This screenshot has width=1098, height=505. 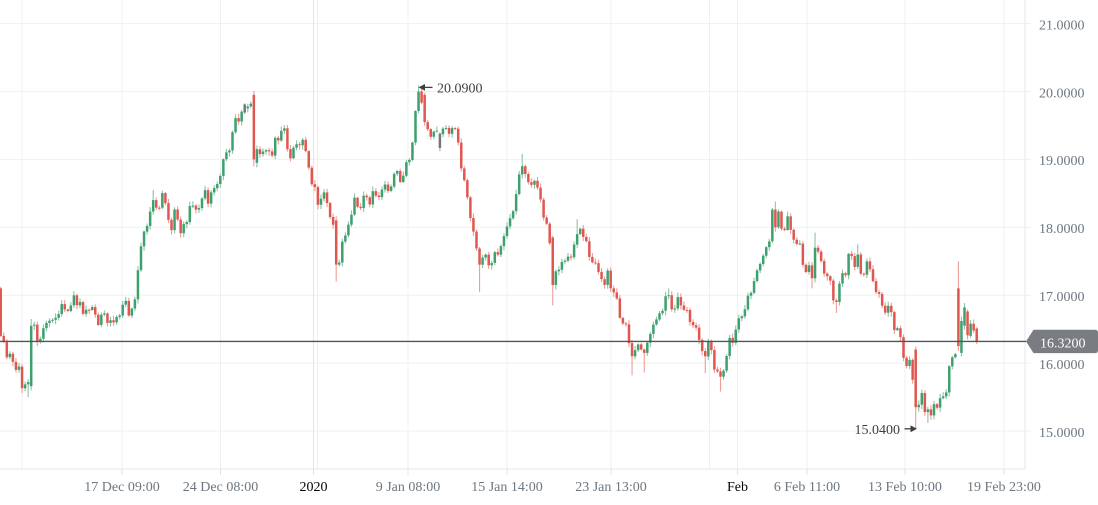 I want to click on svg-text: 6 Feb 11:00, so click(x=807, y=487).